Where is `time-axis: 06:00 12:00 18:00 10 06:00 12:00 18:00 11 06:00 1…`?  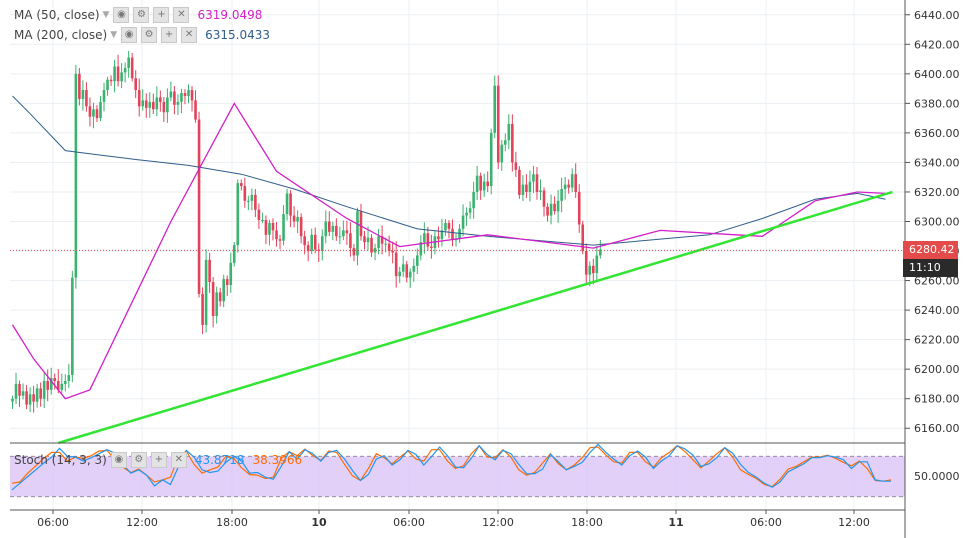 time-axis: 06:00 12:00 18:00 10 06:00 12:00 18:00 11 06:00 1… is located at coordinates (453, 519).